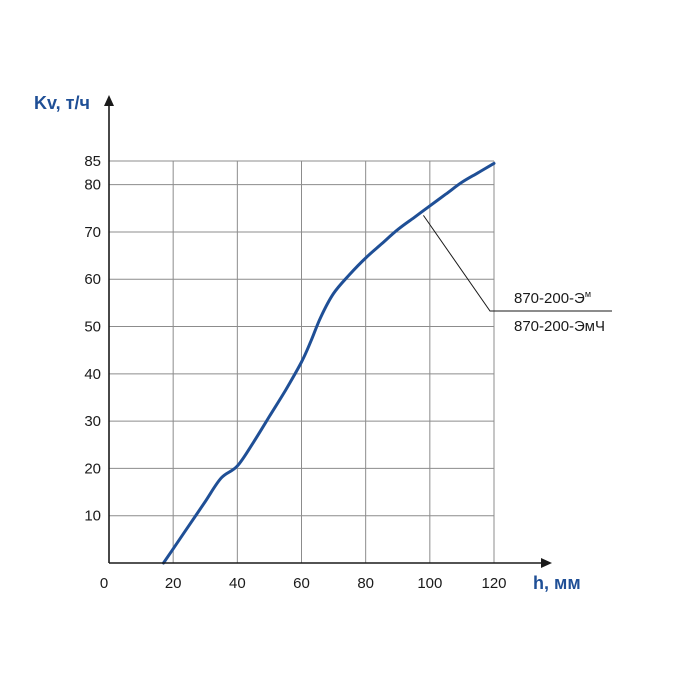  What do you see at coordinates (92, 421) in the screenshot?
I see `y-tick-label-30: 30` at bounding box center [92, 421].